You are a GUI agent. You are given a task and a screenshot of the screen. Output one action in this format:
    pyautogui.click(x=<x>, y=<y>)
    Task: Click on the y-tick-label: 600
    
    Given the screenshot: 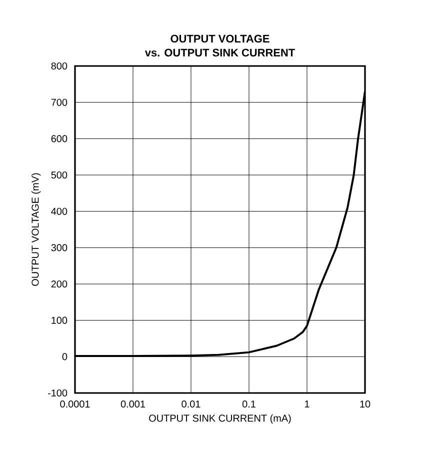 What is the action you would take?
    pyautogui.click(x=59, y=138)
    